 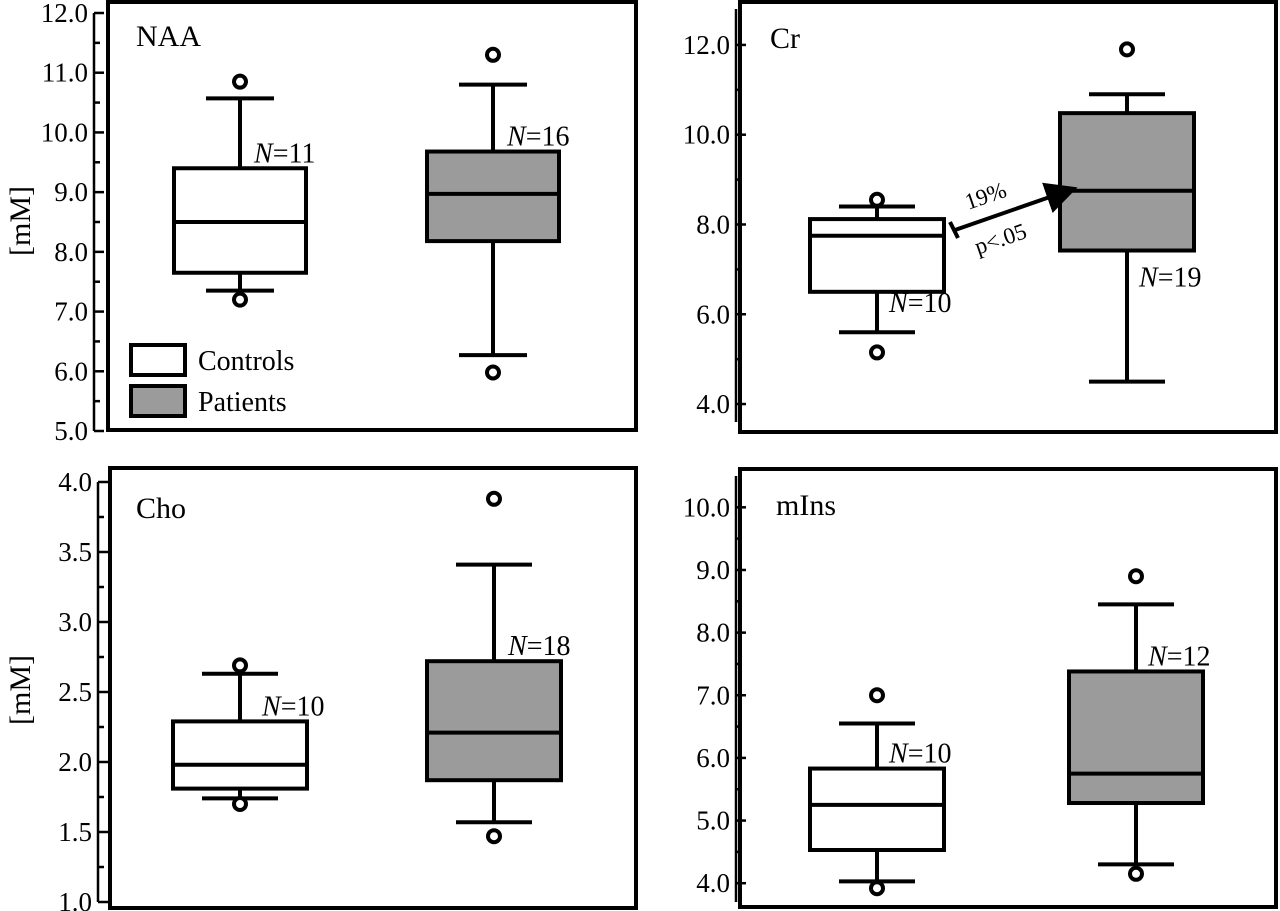 I want to click on n-label: N=12, so click(x=1178, y=656).